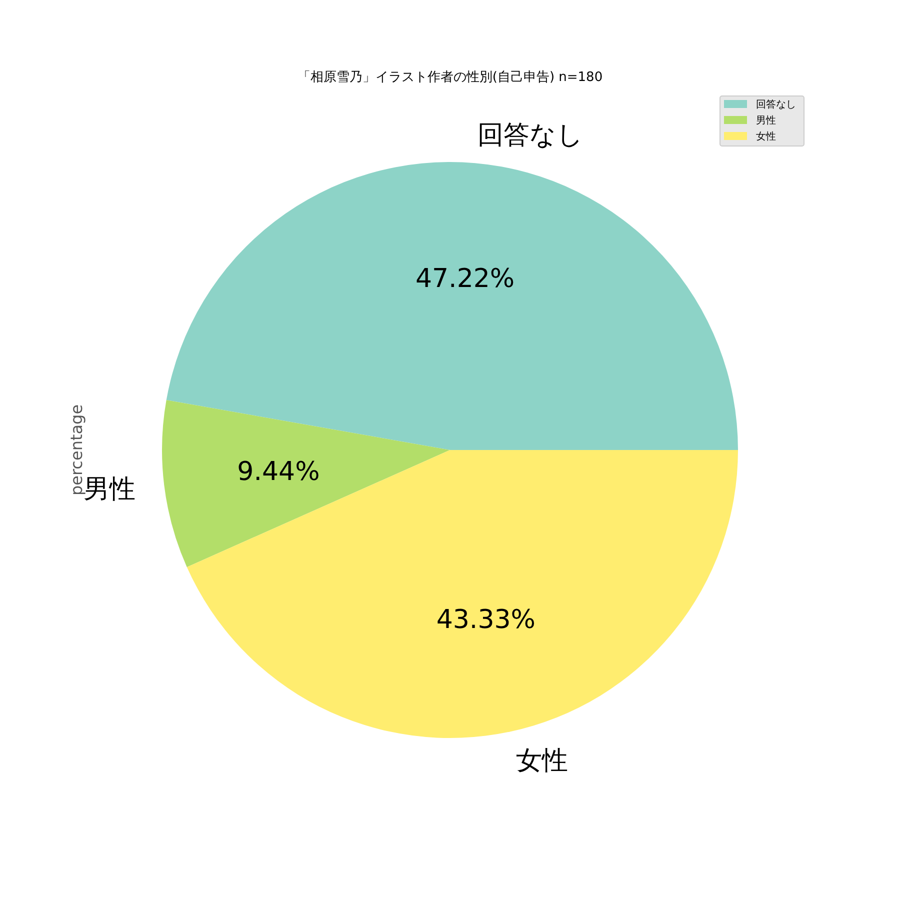 The height and width of the screenshot is (900, 900). What do you see at coordinates (486, 620) in the screenshot?
I see `data-label: 43.33%` at bounding box center [486, 620].